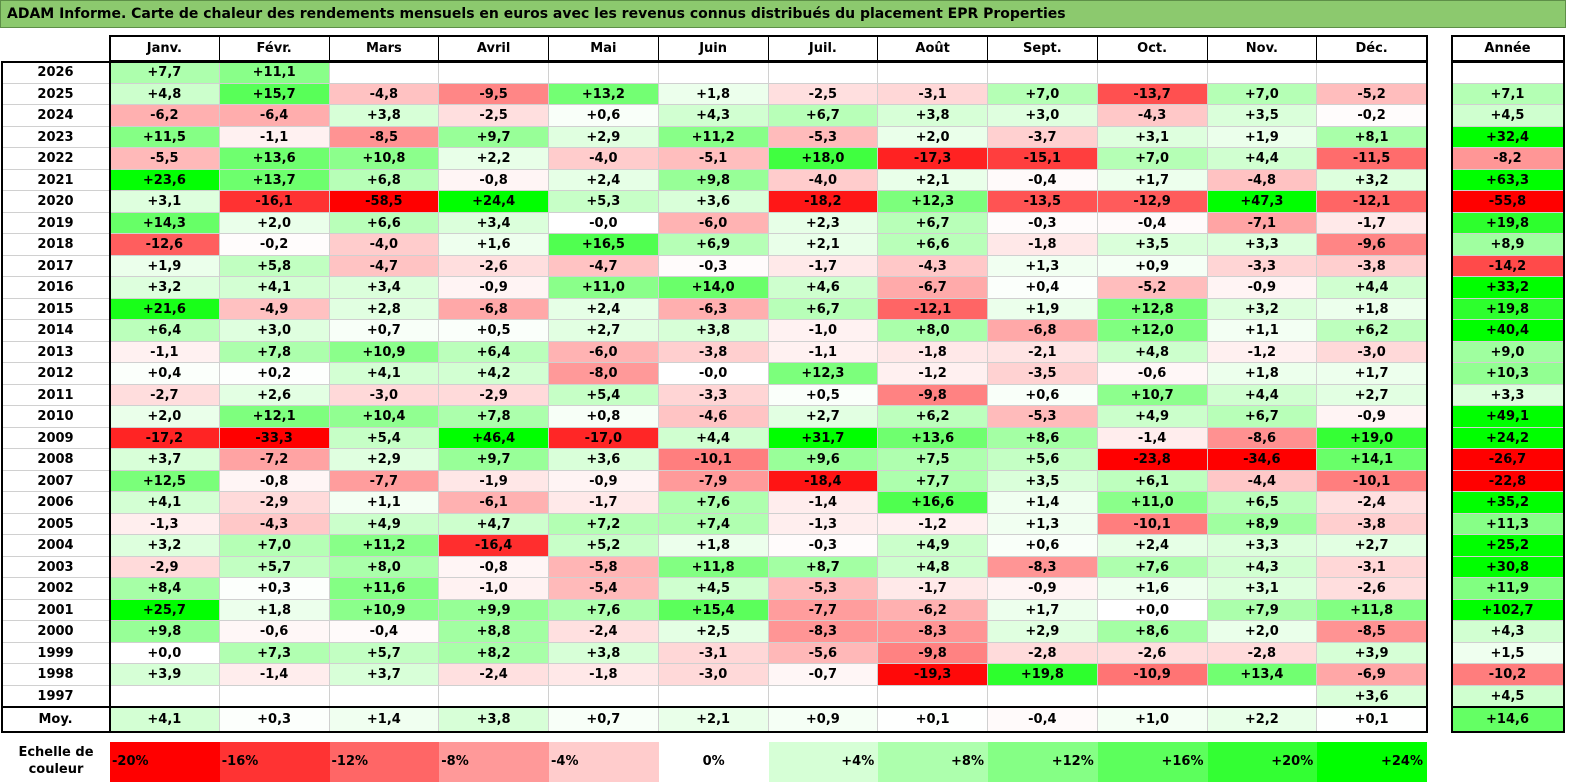 The image size is (1570, 783). Describe the element at coordinates (494, 94) in the screenshot. I see `heatmap-cell: -9,5` at that location.